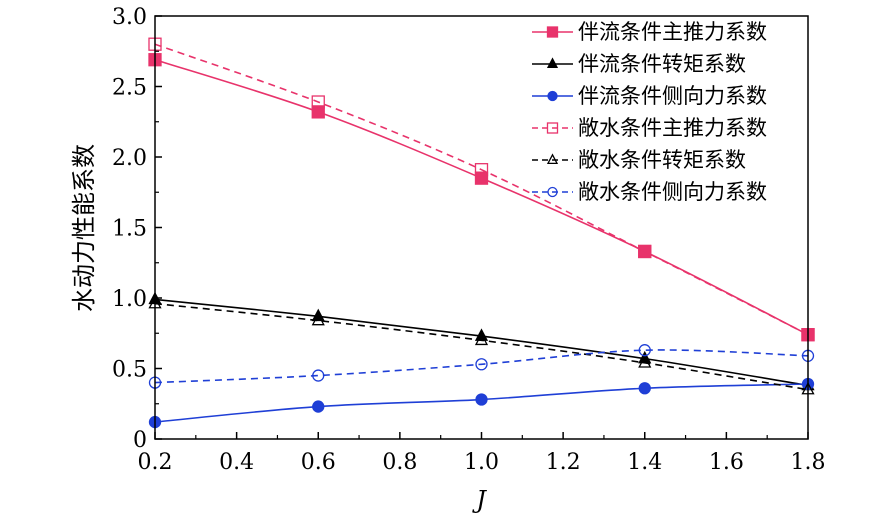  Describe the element at coordinates (672, 96) in the screenshot. I see `legend-label: 伴流条件侧向力系数` at that location.